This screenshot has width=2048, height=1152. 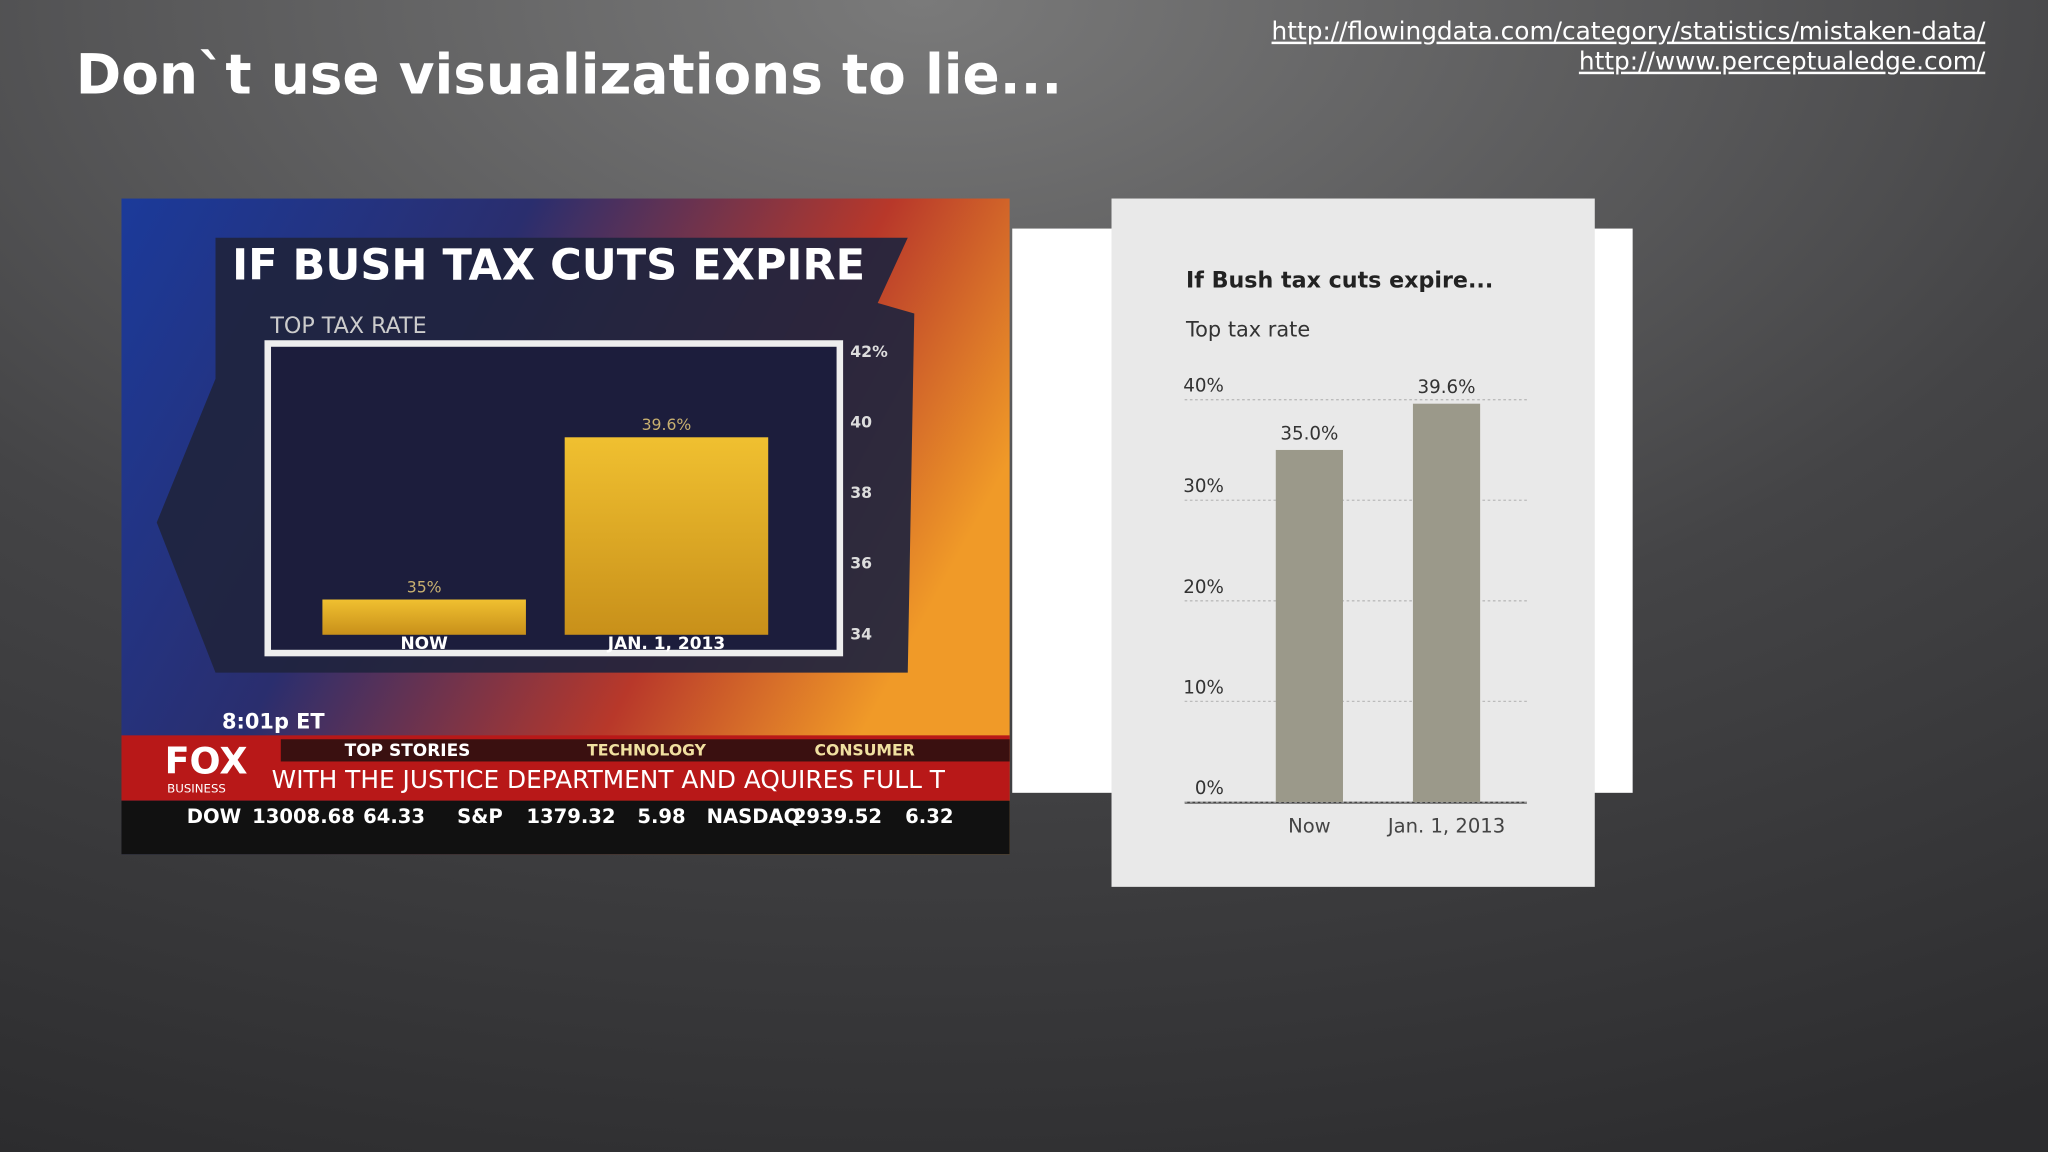 I want to click on y-tick-label: 40, so click(x=861, y=422).